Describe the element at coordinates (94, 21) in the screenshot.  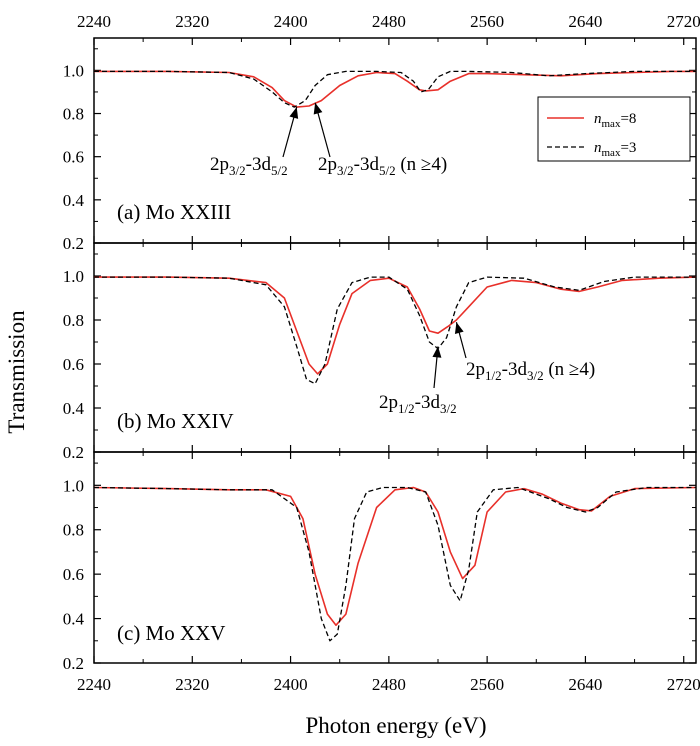
I see `x-tick-label-top: 2240` at that location.